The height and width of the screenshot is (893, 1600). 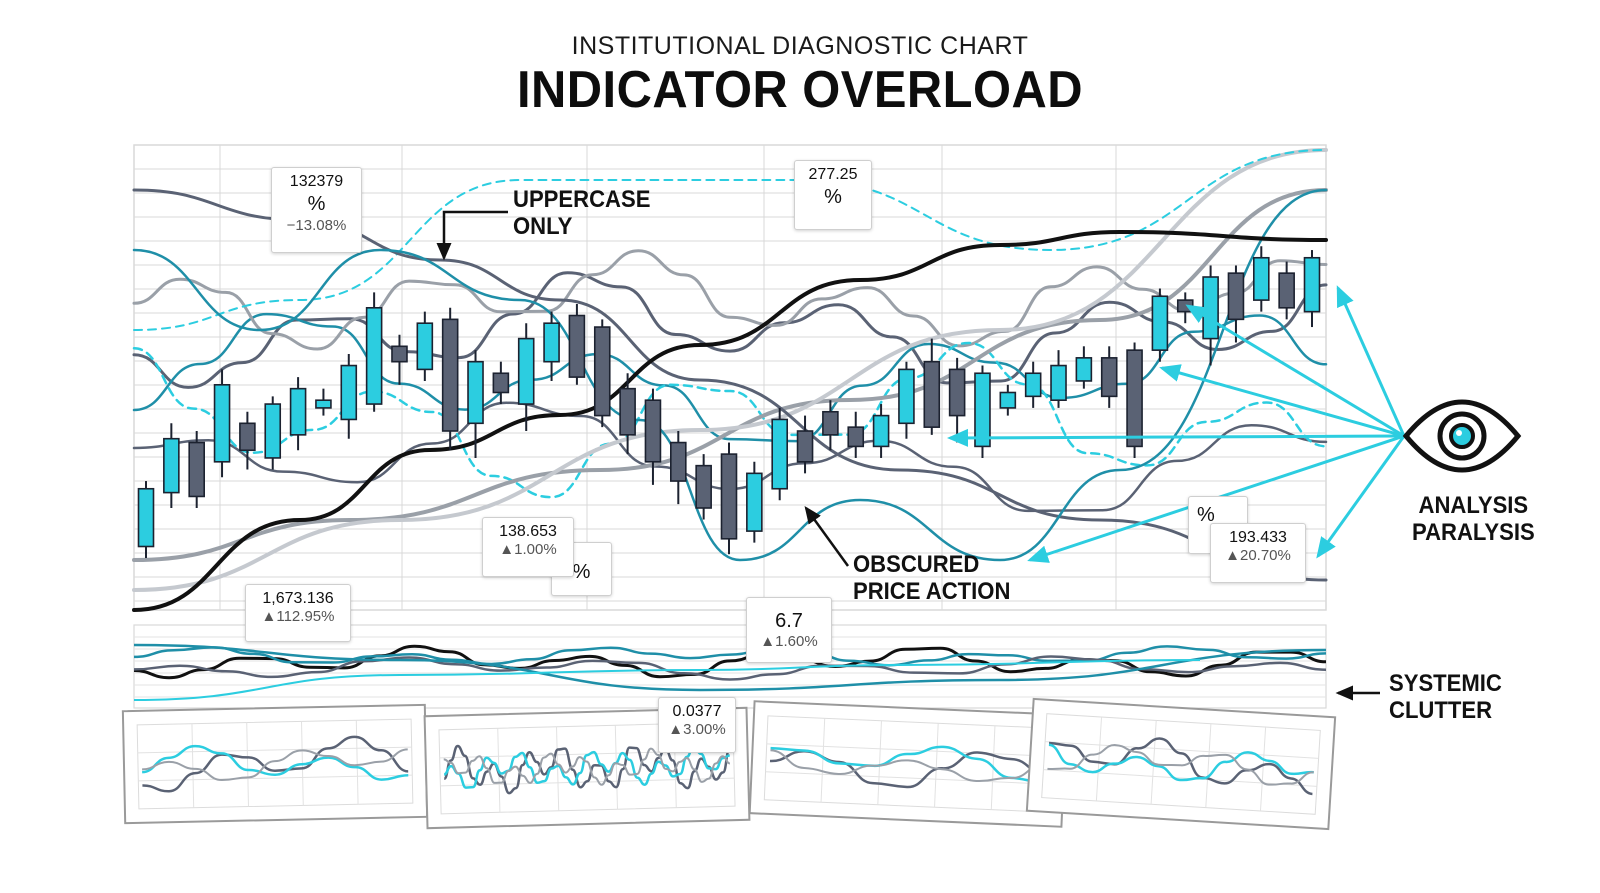 What do you see at coordinates (582, 213) in the screenshot?
I see `uppercase-only-label: UPPERCASE ONLY` at bounding box center [582, 213].